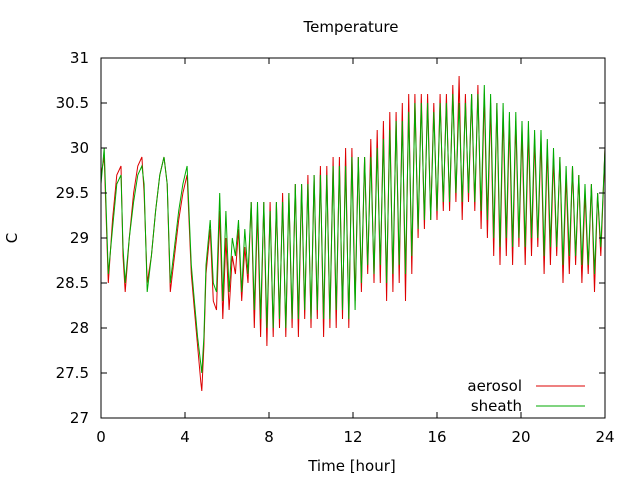 The height and width of the screenshot is (480, 640). What do you see at coordinates (520, 437) in the screenshot?
I see `x-tick-label: 20` at bounding box center [520, 437].